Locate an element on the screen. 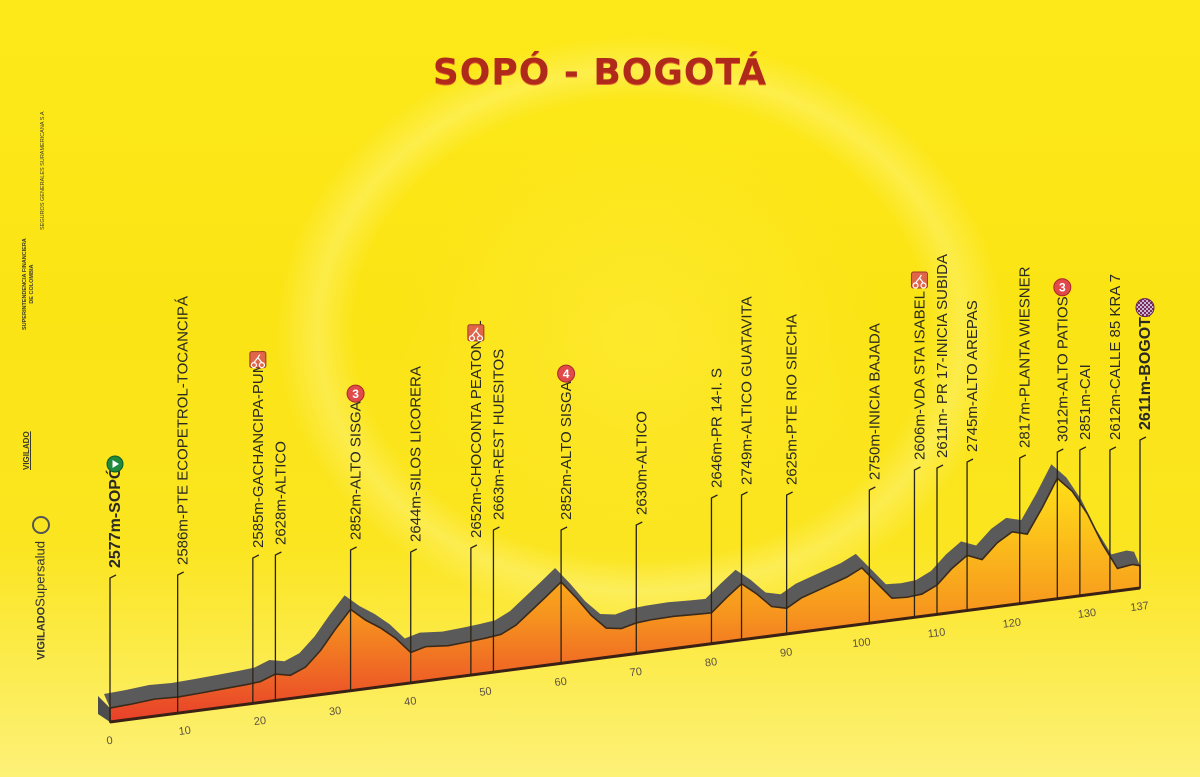 The height and width of the screenshot is (777, 1200). waypoint-label: 2611m-BOGOTÁ is located at coordinates (1144, 367).